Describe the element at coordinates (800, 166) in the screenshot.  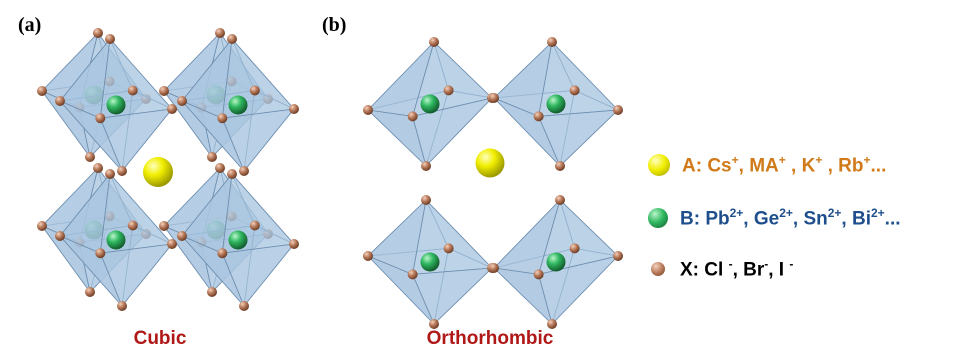
I see `legend-a-segment: , K` at that location.